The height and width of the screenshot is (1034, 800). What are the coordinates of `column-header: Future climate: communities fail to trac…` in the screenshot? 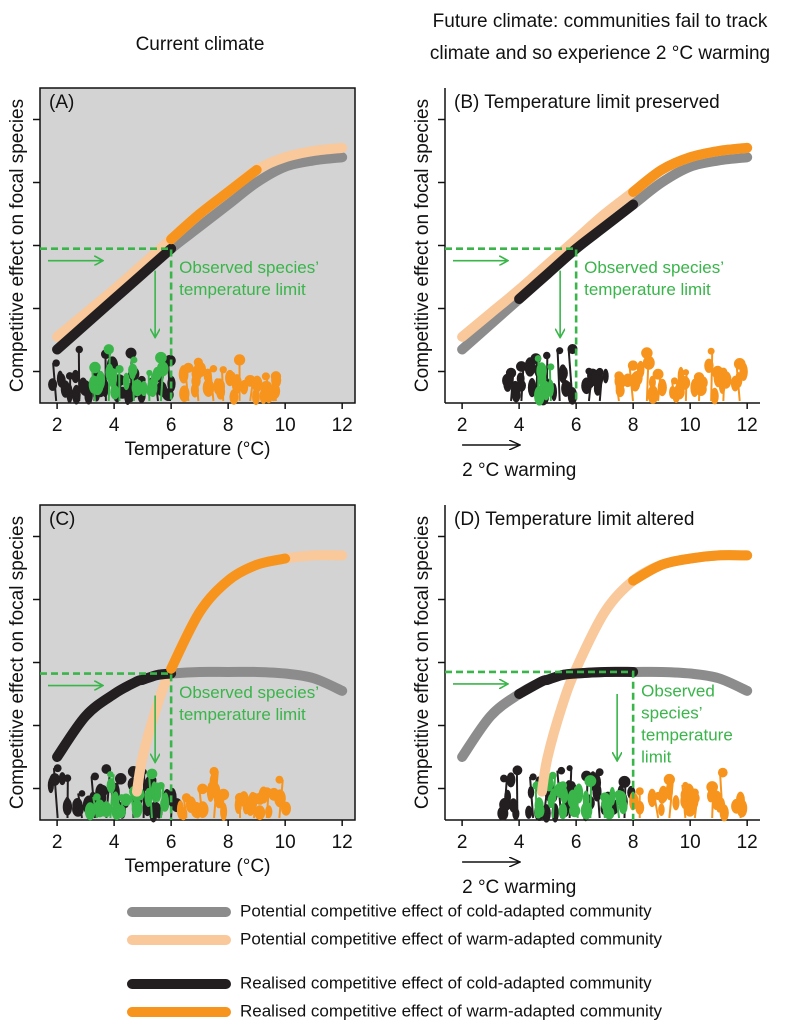 It's located at (600, 21).